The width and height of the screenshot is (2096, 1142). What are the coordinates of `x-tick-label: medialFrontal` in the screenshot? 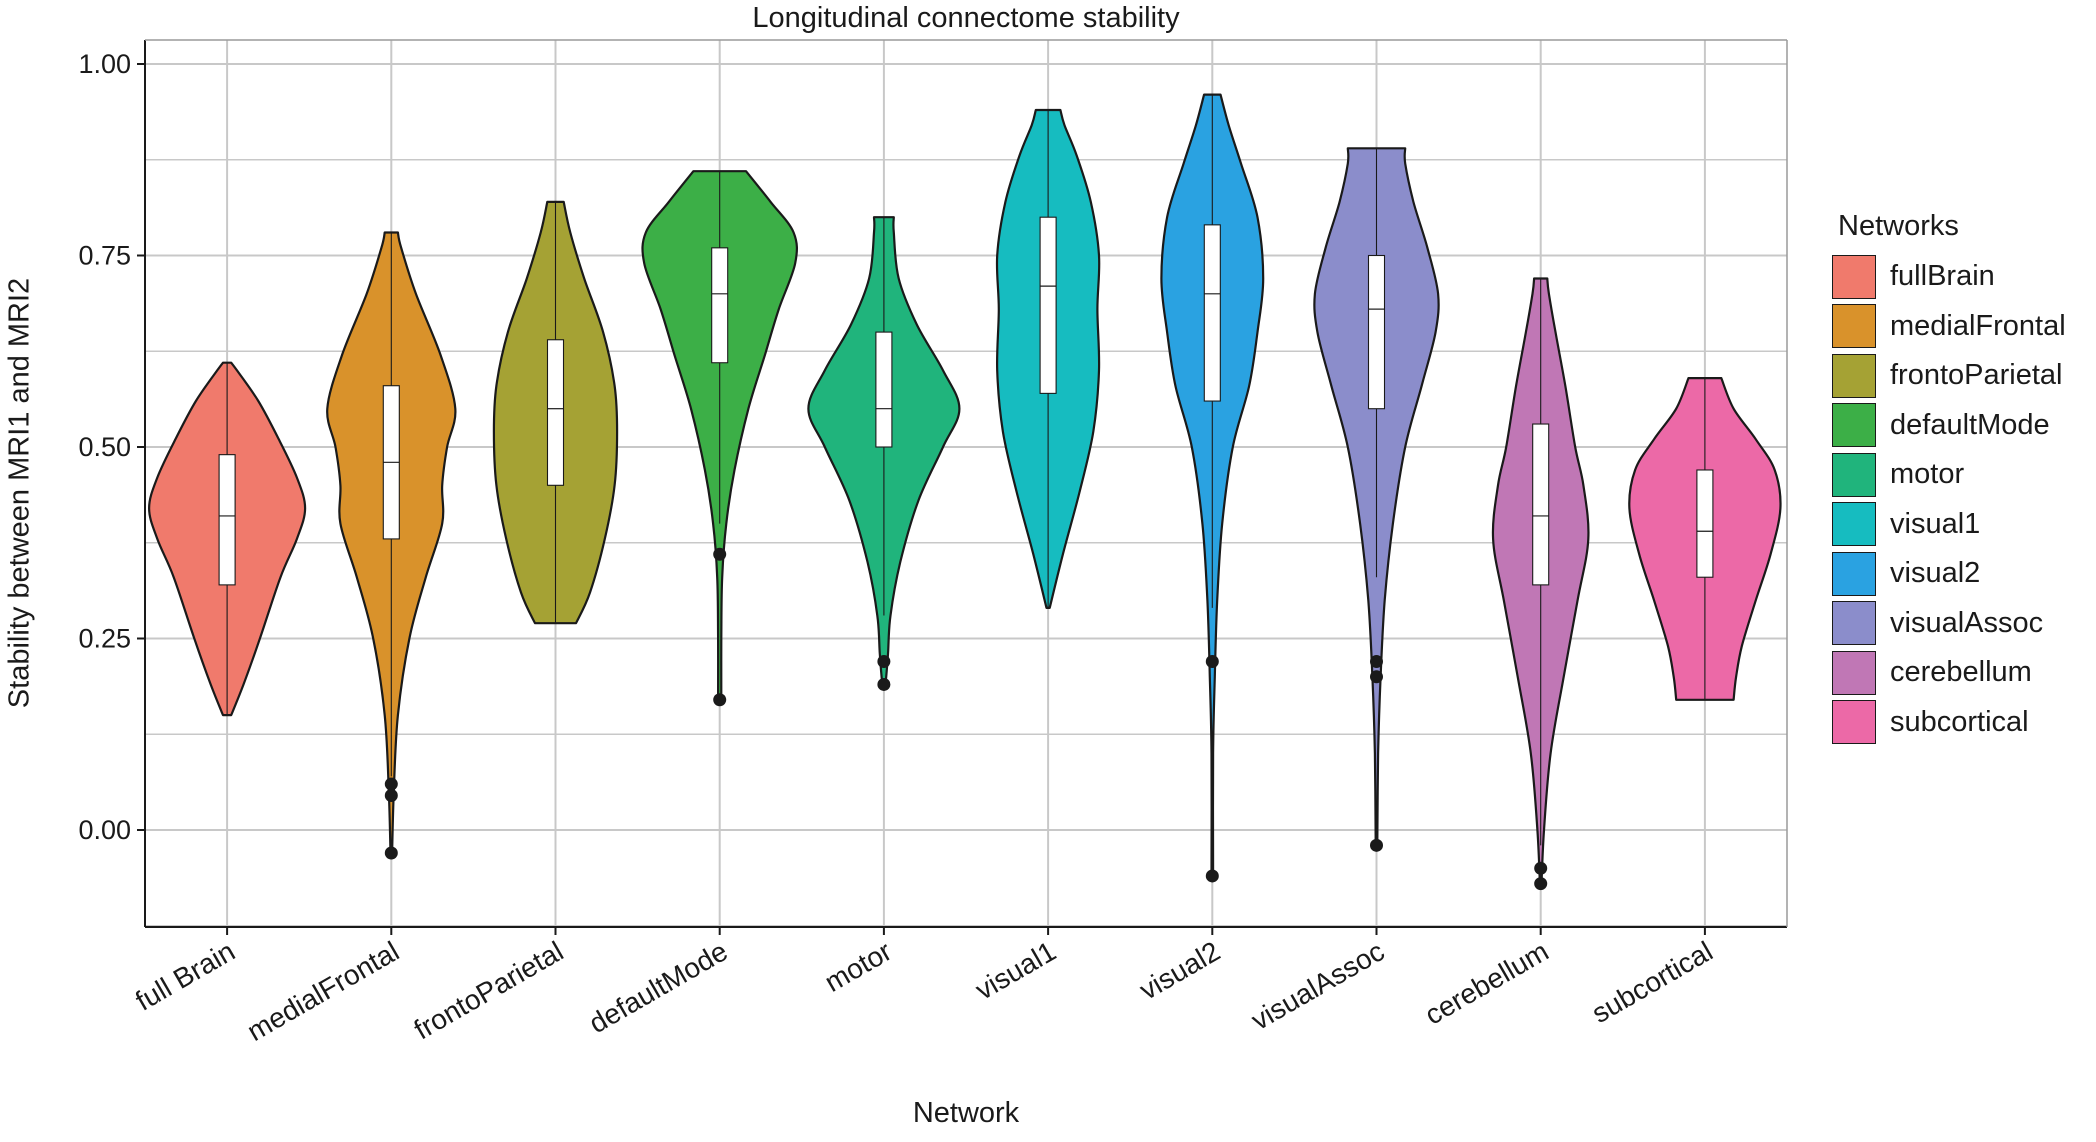 It's located at (323, 991).